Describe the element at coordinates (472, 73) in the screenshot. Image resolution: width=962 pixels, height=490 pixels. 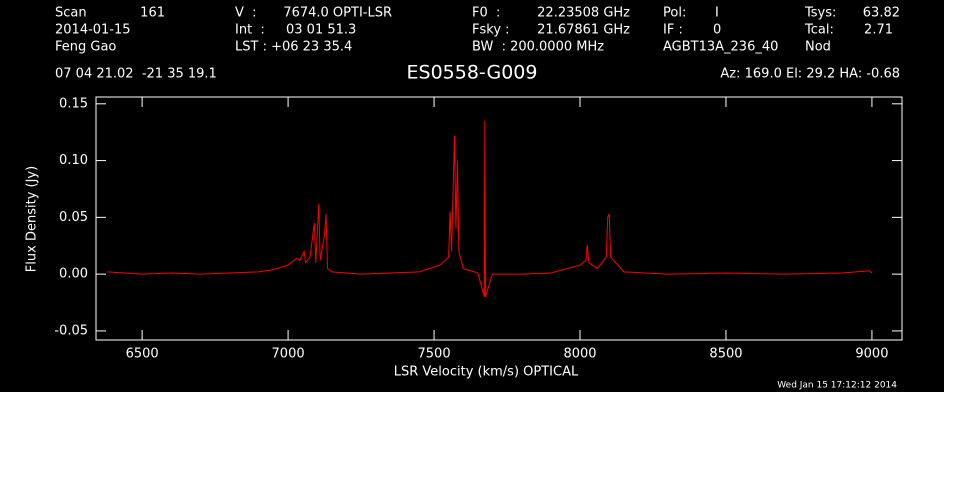
I see `chart-title: ES0558-G009` at that location.